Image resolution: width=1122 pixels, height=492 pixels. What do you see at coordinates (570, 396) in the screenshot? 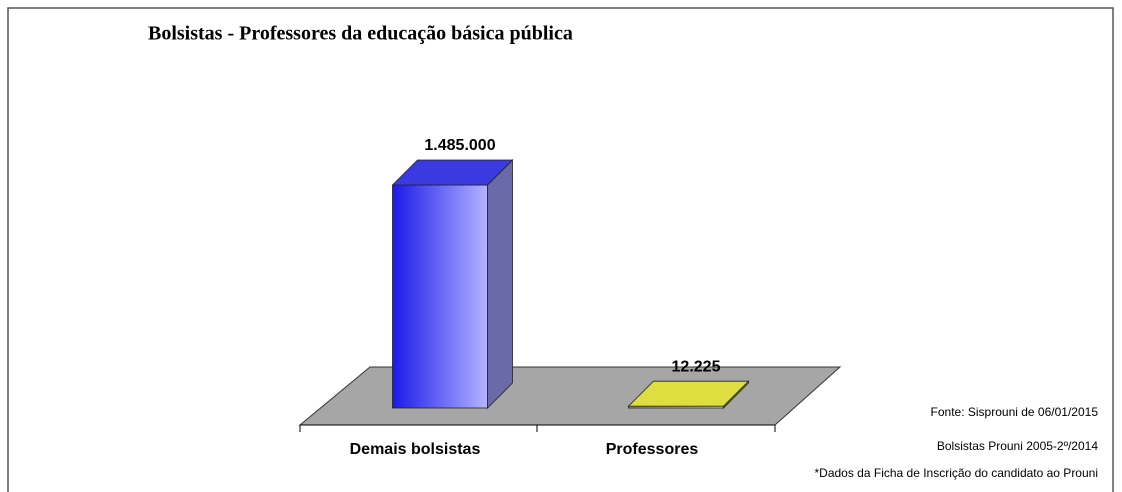
I see `floor` at bounding box center [570, 396].